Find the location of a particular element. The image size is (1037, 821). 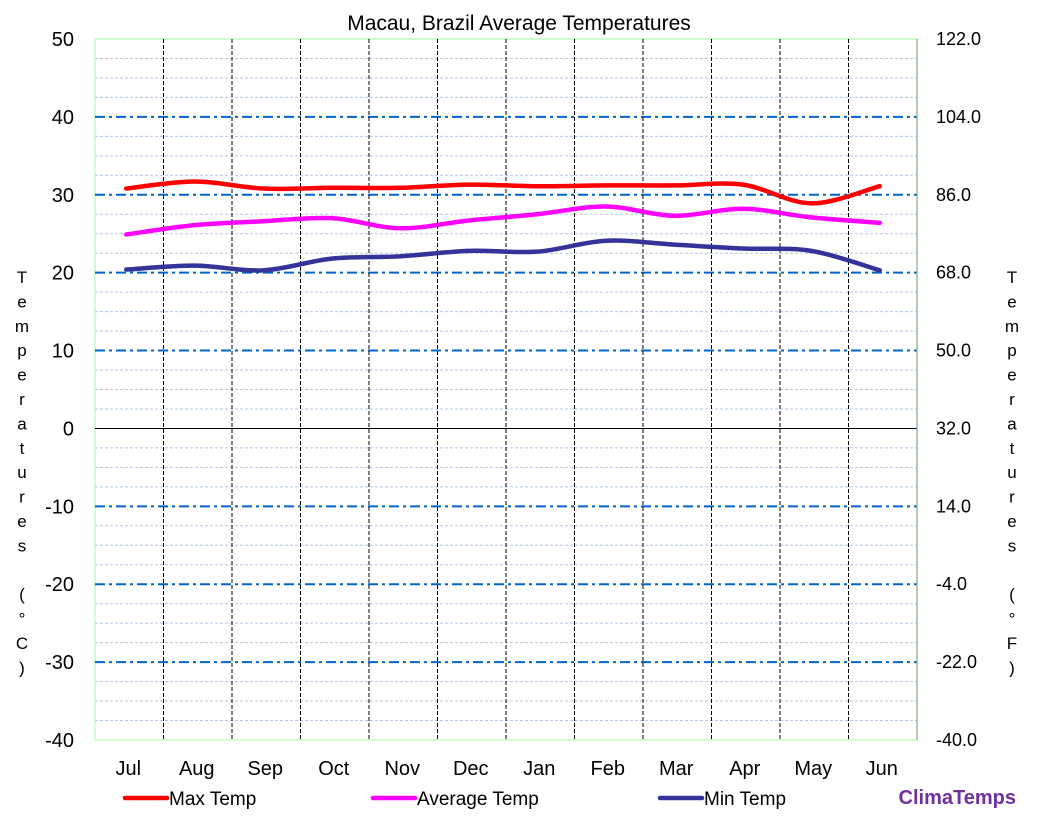

y2-tick-label: 32.0 is located at coordinates (953, 428).